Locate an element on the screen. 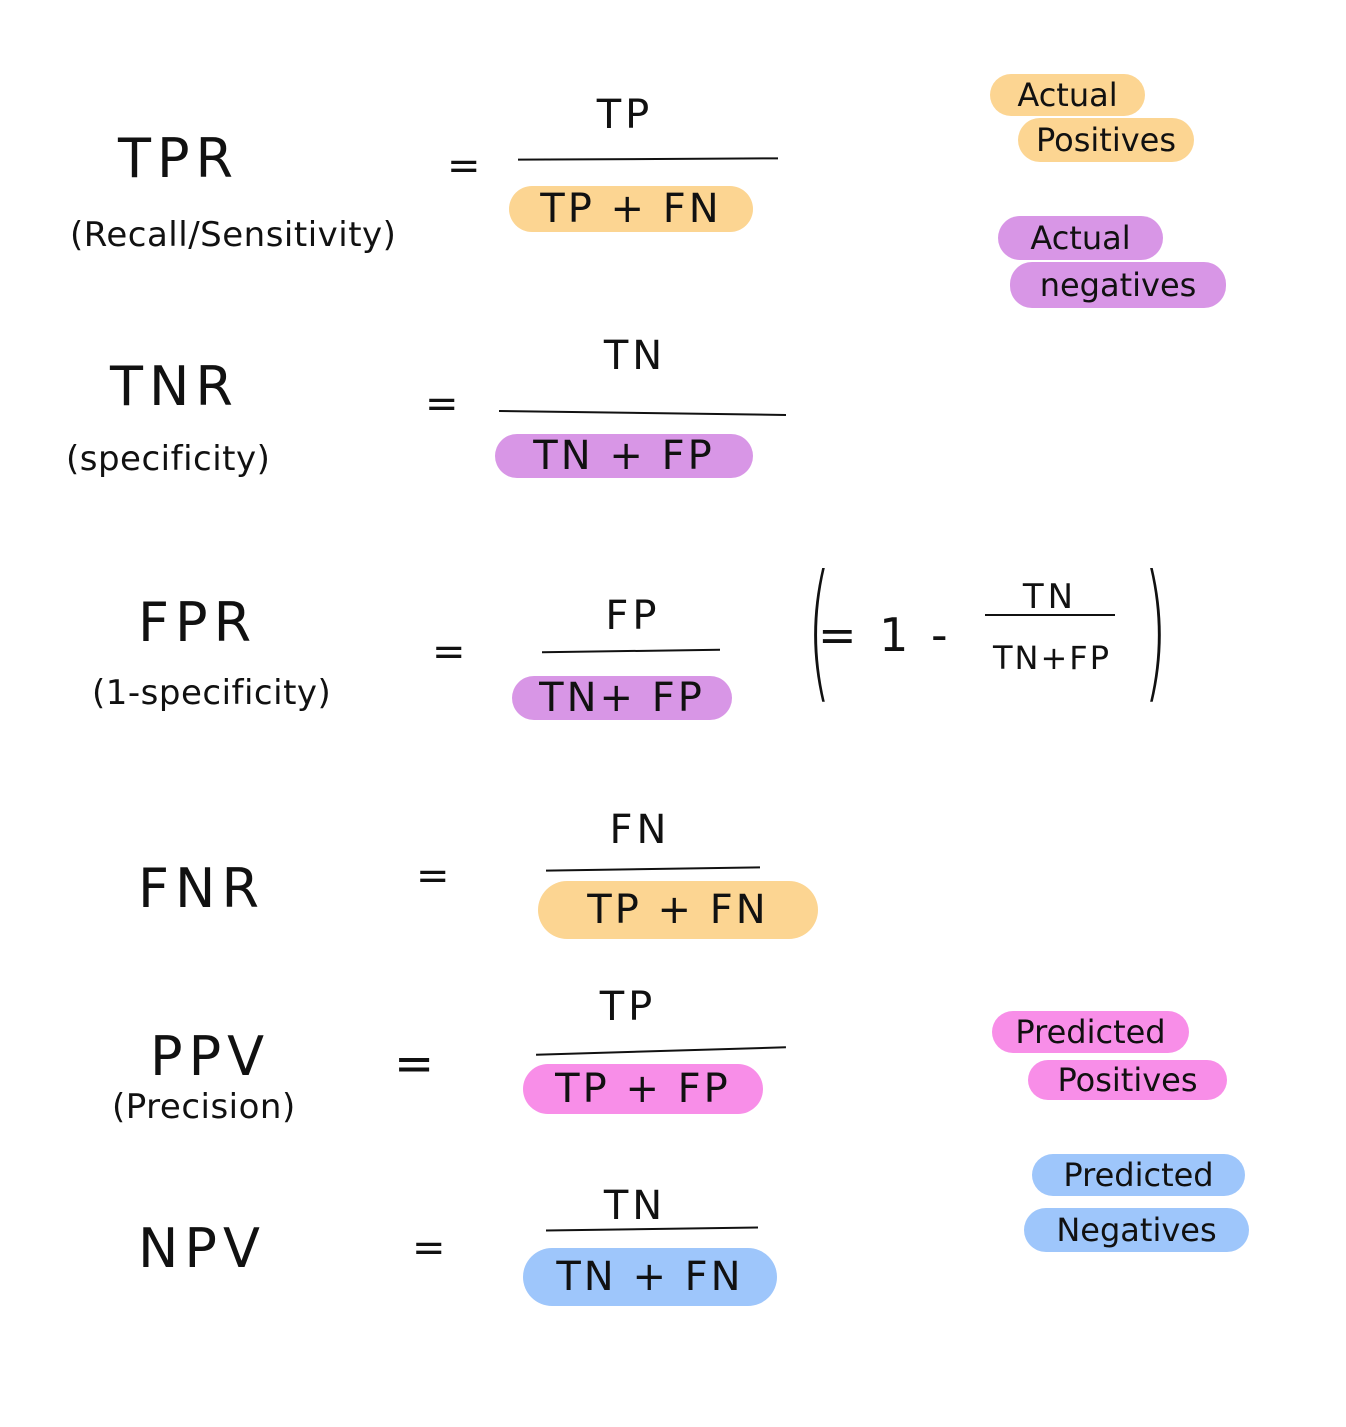  tnr-equals: = is located at coordinates (442, 404).